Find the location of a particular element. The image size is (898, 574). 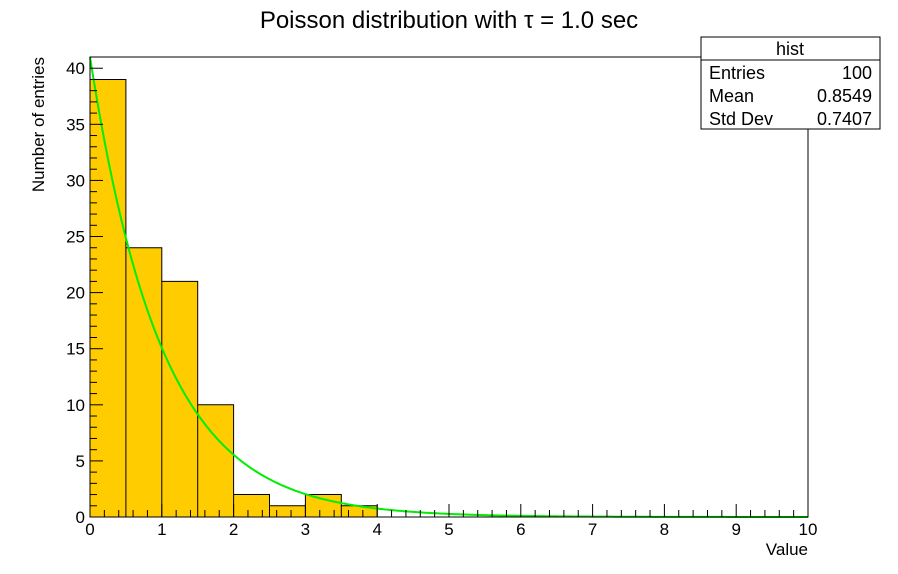

chart-title: Poisson distribution with τ = 1.0 sec is located at coordinates (449, 20).